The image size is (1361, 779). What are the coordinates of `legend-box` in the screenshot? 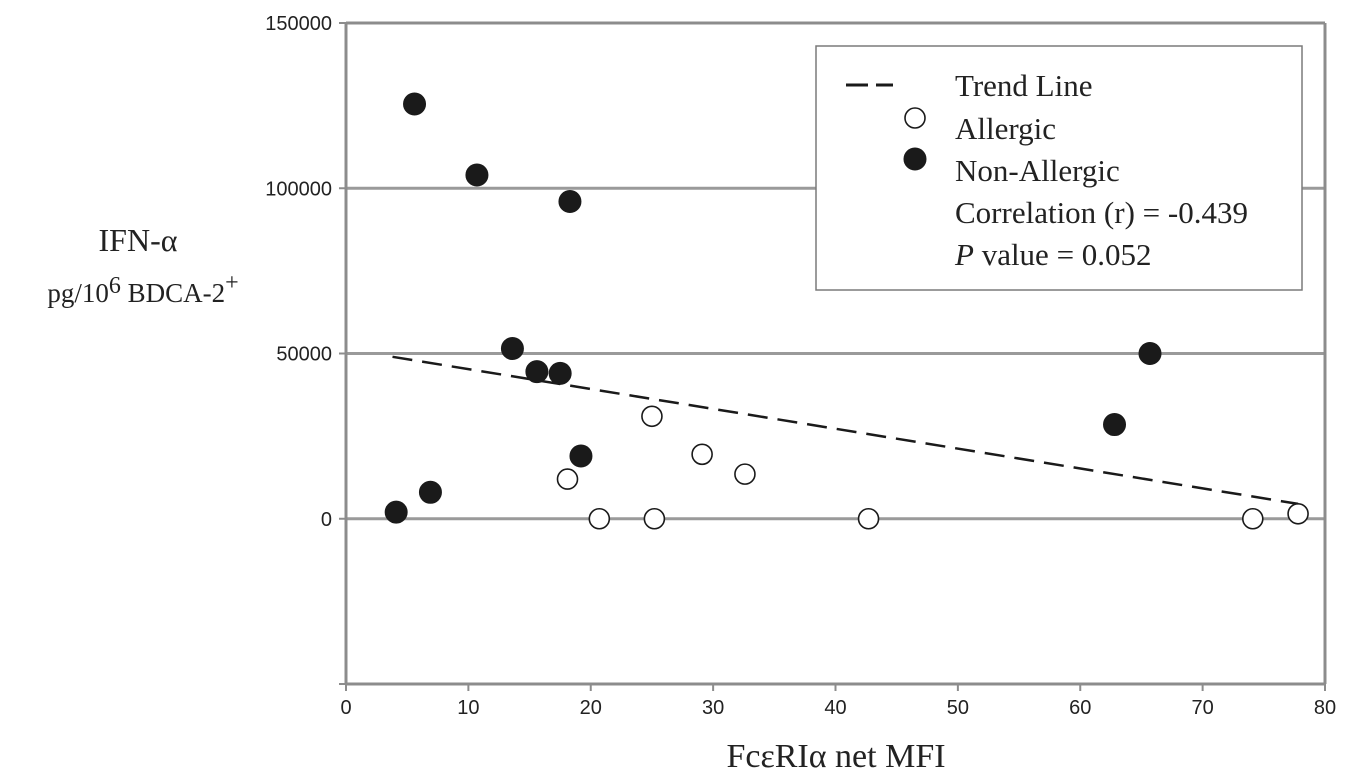 It's located at (1059, 168).